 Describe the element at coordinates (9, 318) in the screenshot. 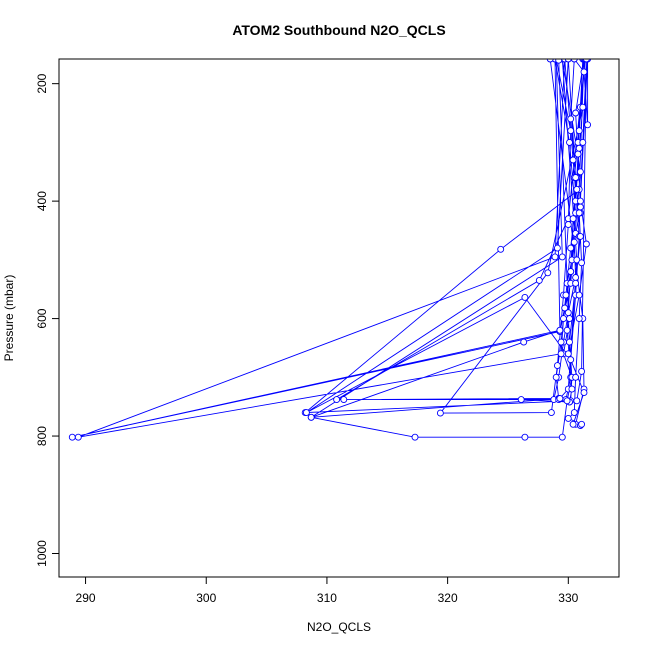

I see `y-axis-label: Pressure (mbar)` at that location.